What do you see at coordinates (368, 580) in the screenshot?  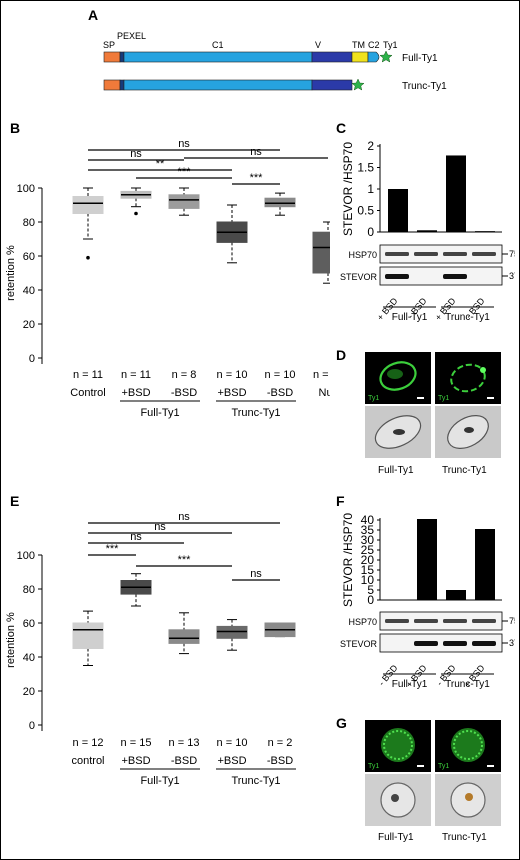 I see `y-tick-label: 10` at bounding box center [368, 580].